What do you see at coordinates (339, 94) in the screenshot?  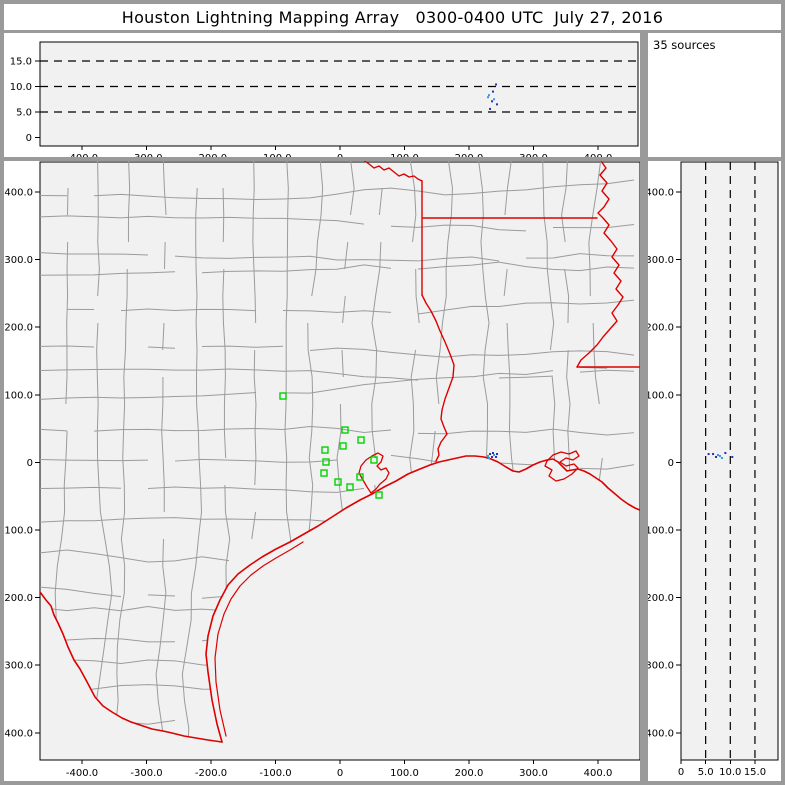 I see `alt-ew-plot-area` at bounding box center [339, 94].